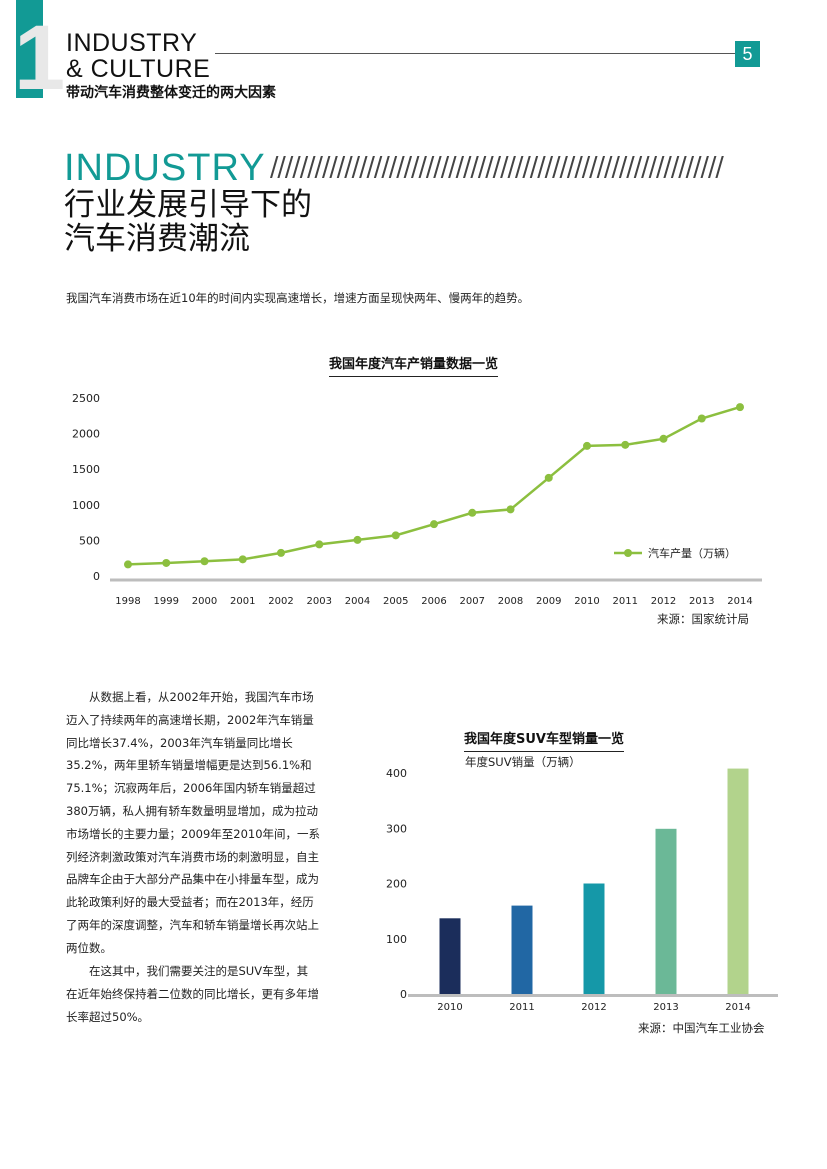 This screenshot has width=827, height=1169. Describe the element at coordinates (280, 601) in the screenshot. I see `x-tick-label: 2002` at that location.